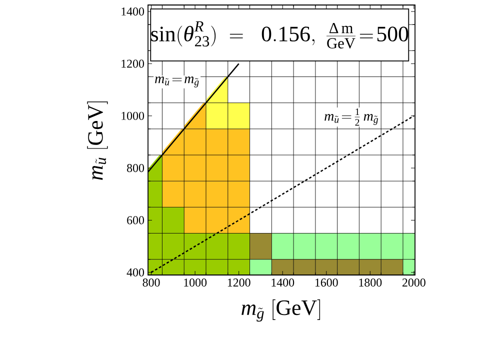 The width and height of the screenshot is (500, 350). Describe the element at coordinates (135, 272) in the screenshot. I see `y-tick-label: 400` at that location.